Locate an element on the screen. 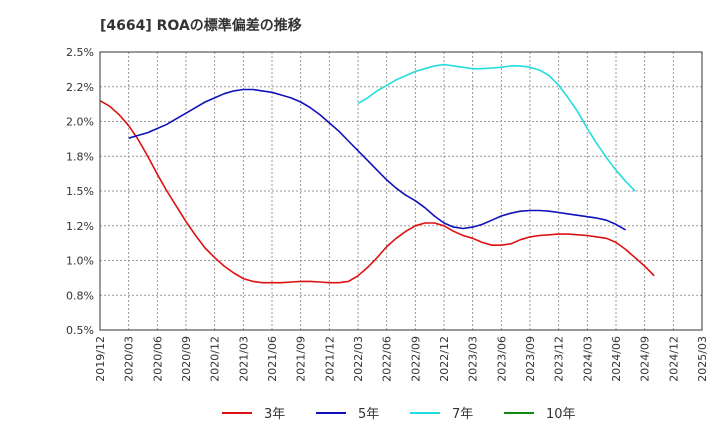 This screenshot has height=440, width=720. x-tick-label: 2020/06 is located at coordinates (157, 359).